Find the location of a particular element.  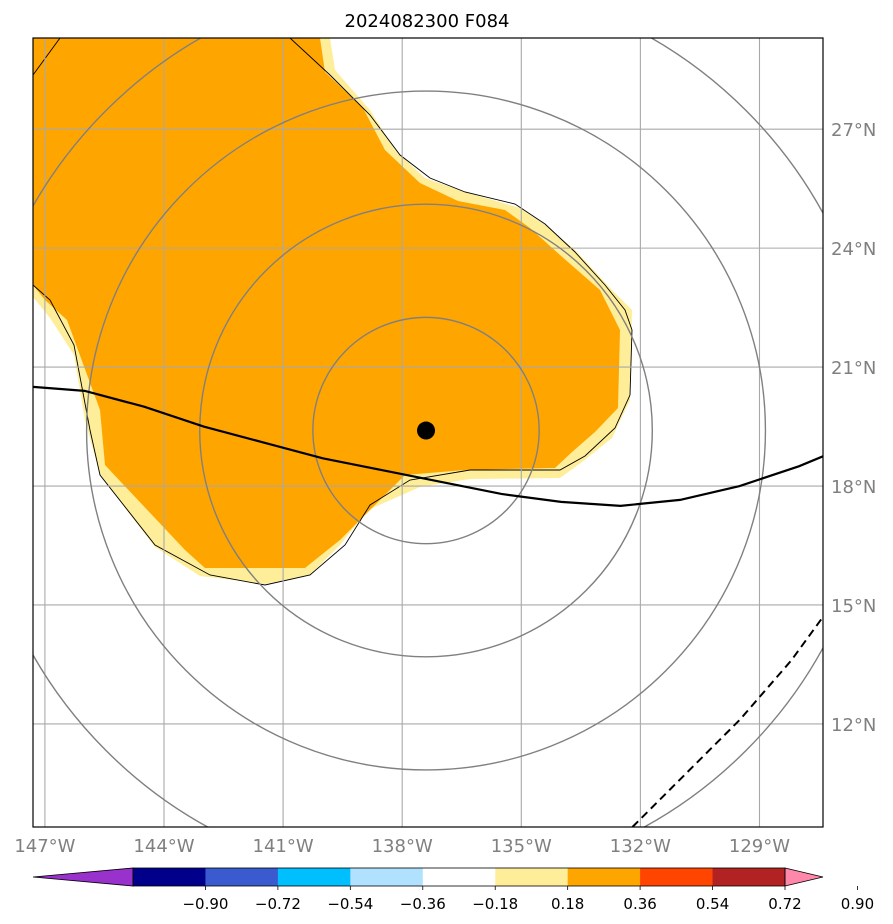

colorbar-tick-label: 0.72 is located at coordinates (784, 904).